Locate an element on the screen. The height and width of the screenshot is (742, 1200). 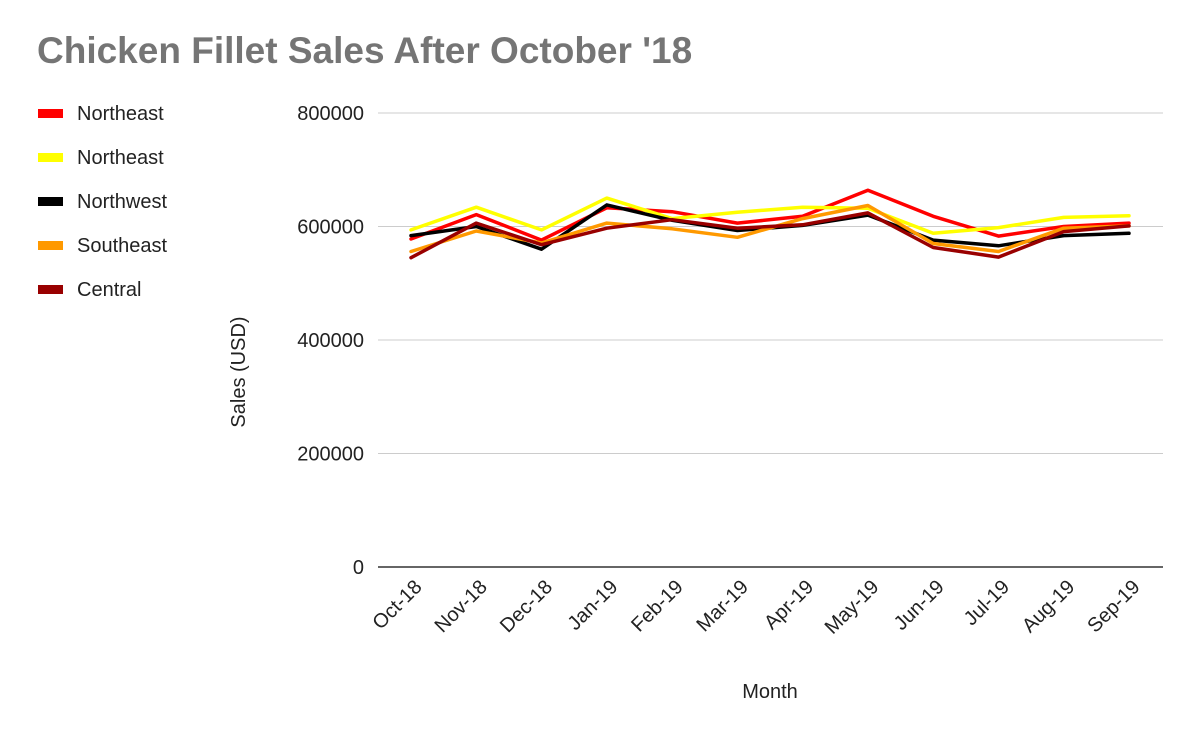
y-axis-title: Sales (USD) is located at coordinates (239, 371).